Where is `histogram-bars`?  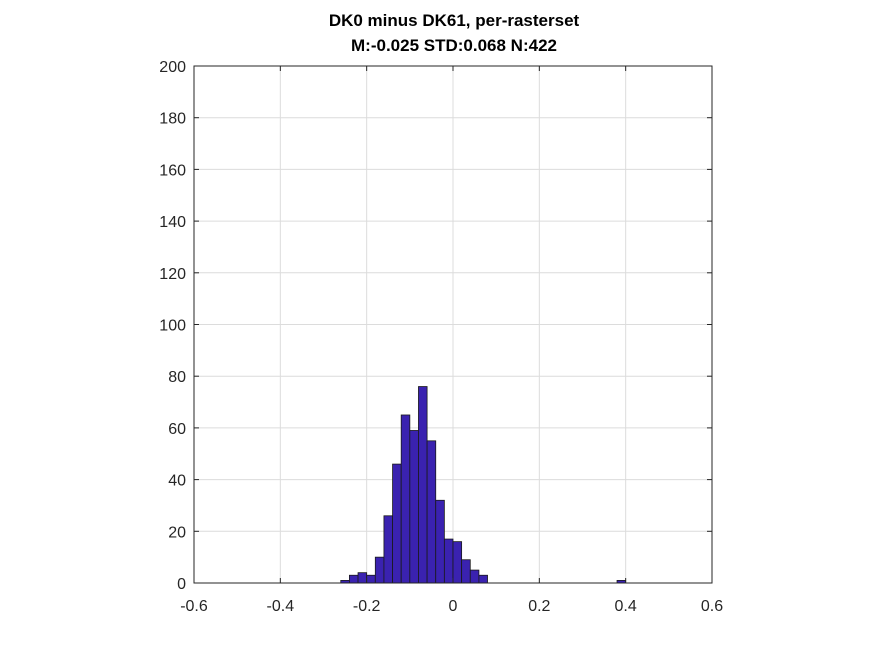 histogram-bars is located at coordinates (483, 485).